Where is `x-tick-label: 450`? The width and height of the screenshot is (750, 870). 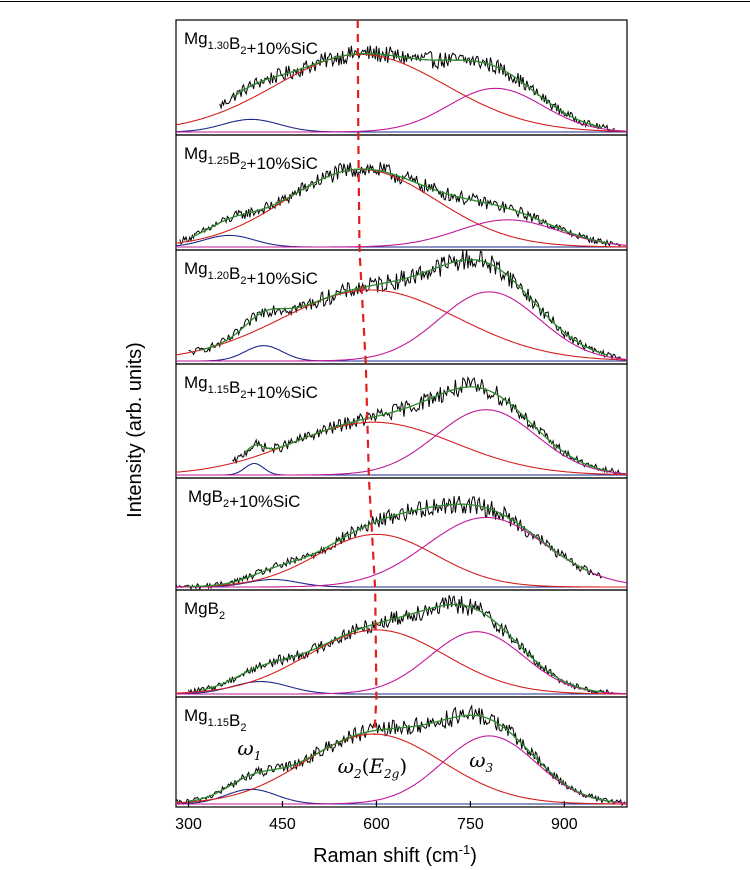
x-tick-label: 450 is located at coordinates (282, 824).